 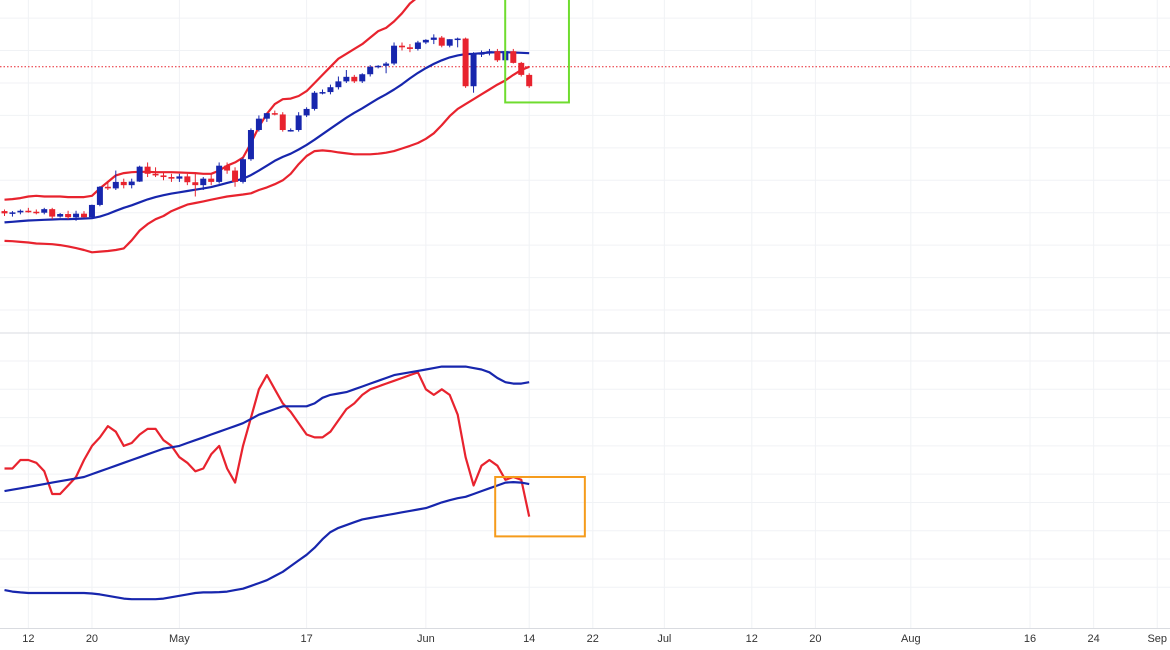 I want to click on x-tick-label: Jun, so click(x=426, y=639).